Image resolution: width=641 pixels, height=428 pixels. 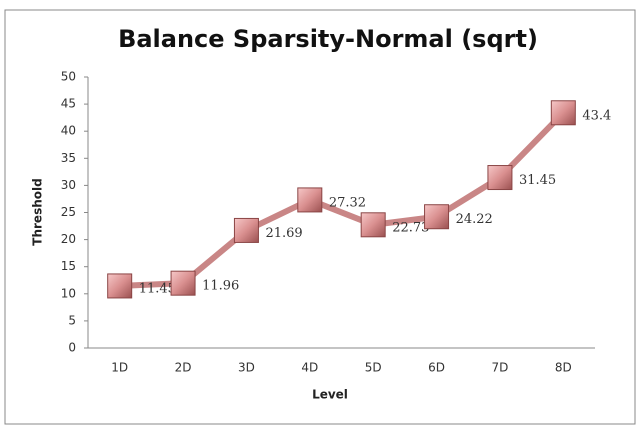 What do you see at coordinates (373, 368) in the screenshot?
I see `x-tick-label: 5D` at bounding box center [373, 368].